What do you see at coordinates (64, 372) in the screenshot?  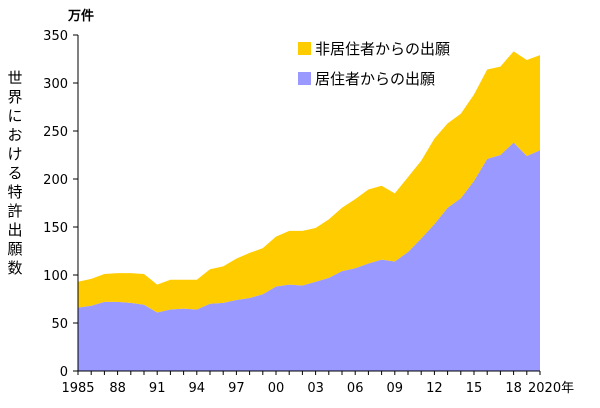 I see `y-tick-label: 0` at bounding box center [64, 372].